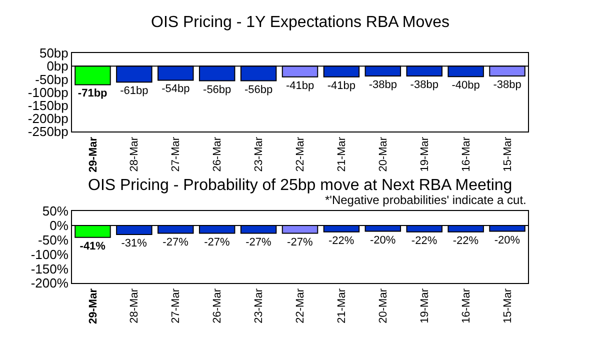 This screenshot has width=600, height=361. Describe the element at coordinates (59, 226) in the screenshot. I see `y-tick-label: 0%` at that location.